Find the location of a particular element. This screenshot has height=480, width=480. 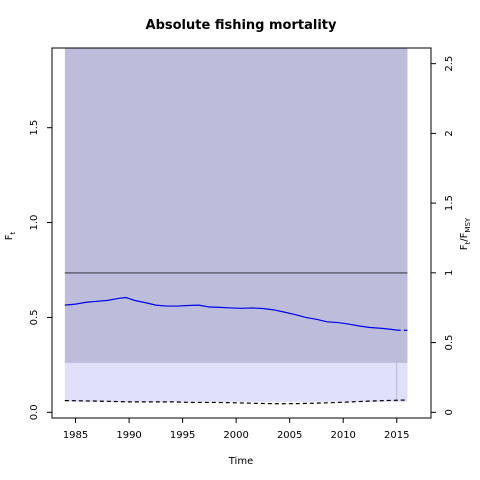

y-right-tick-label: 1.5 is located at coordinates (449, 203).